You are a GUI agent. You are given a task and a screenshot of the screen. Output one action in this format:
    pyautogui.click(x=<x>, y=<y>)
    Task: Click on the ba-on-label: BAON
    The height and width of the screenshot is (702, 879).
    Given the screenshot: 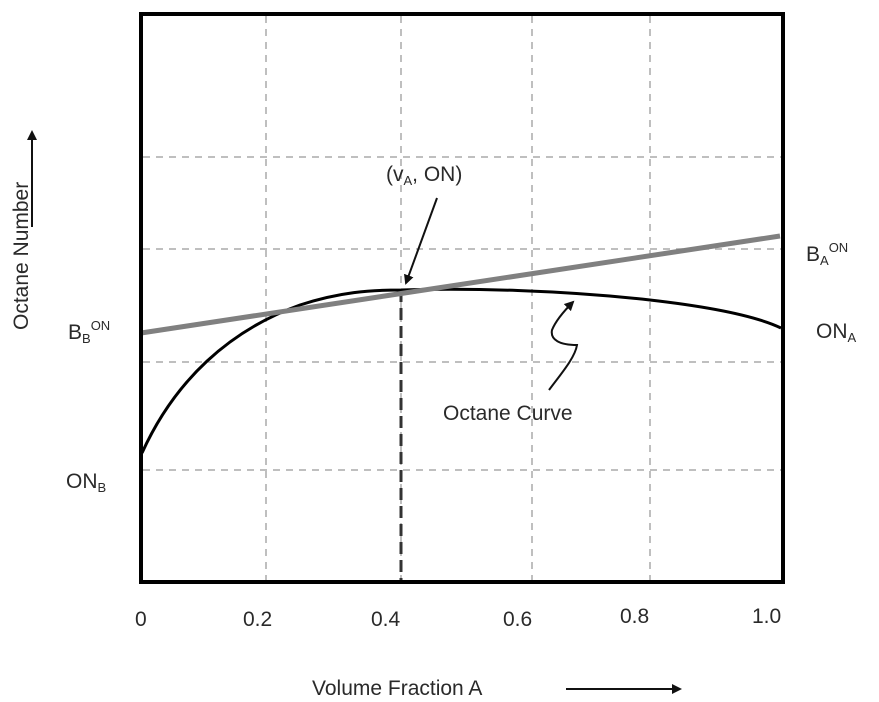 What is the action you would take?
    pyautogui.click(x=827, y=254)
    